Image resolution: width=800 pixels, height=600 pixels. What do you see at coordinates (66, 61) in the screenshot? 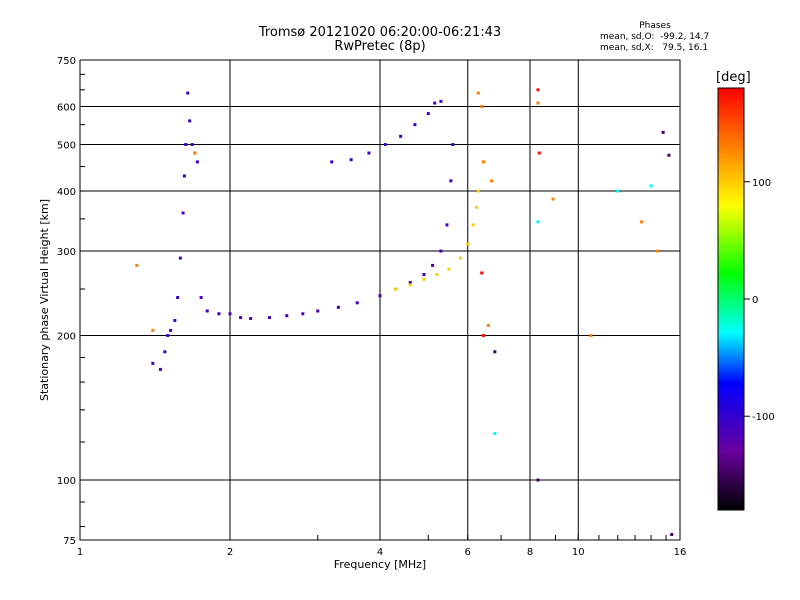
I see `y-tick-label: 750` at bounding box center [66, 61].